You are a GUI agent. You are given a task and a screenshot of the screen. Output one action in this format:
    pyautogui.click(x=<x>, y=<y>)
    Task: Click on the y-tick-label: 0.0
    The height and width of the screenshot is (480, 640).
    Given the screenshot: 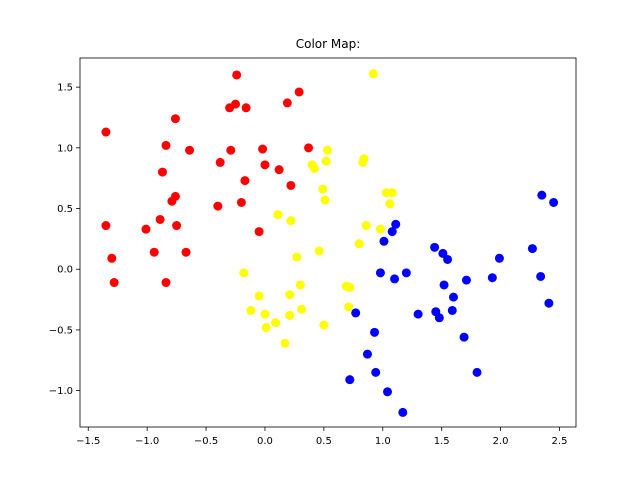 What is the action you would take?
    pyautogui.click(x=65, y=270)
    